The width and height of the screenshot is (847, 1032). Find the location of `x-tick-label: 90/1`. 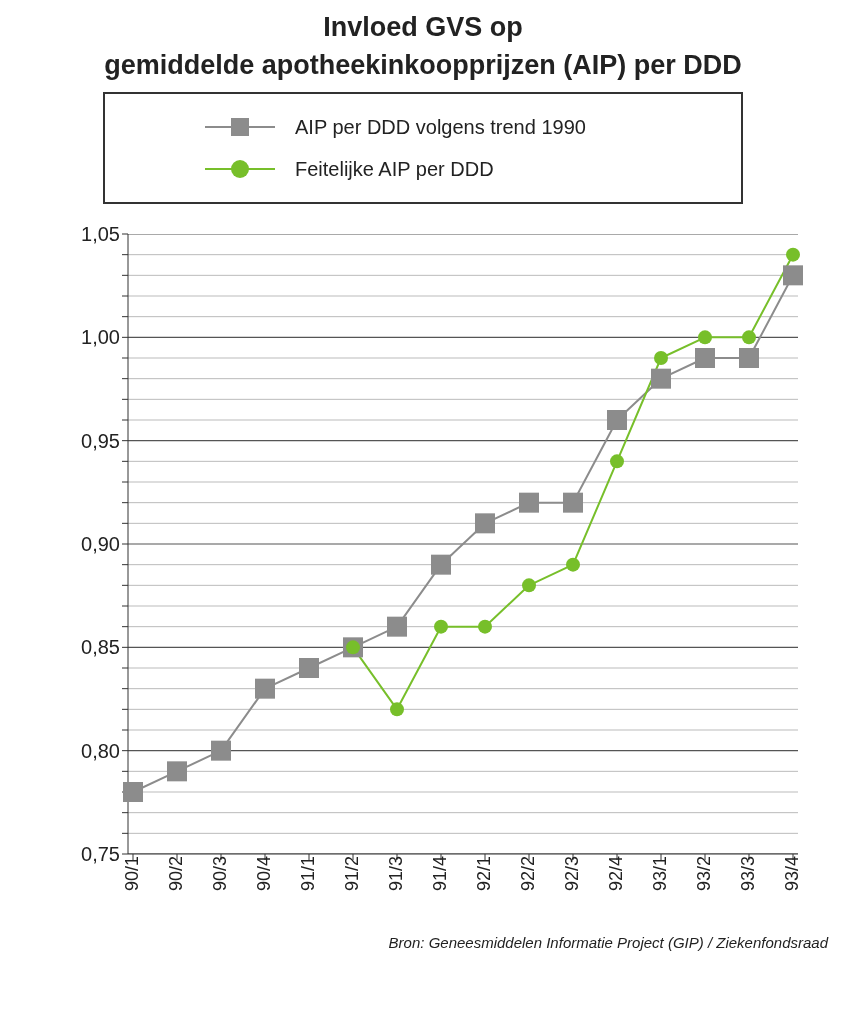

x-tick-label: 90/1 is located at coordinates (131, 874).